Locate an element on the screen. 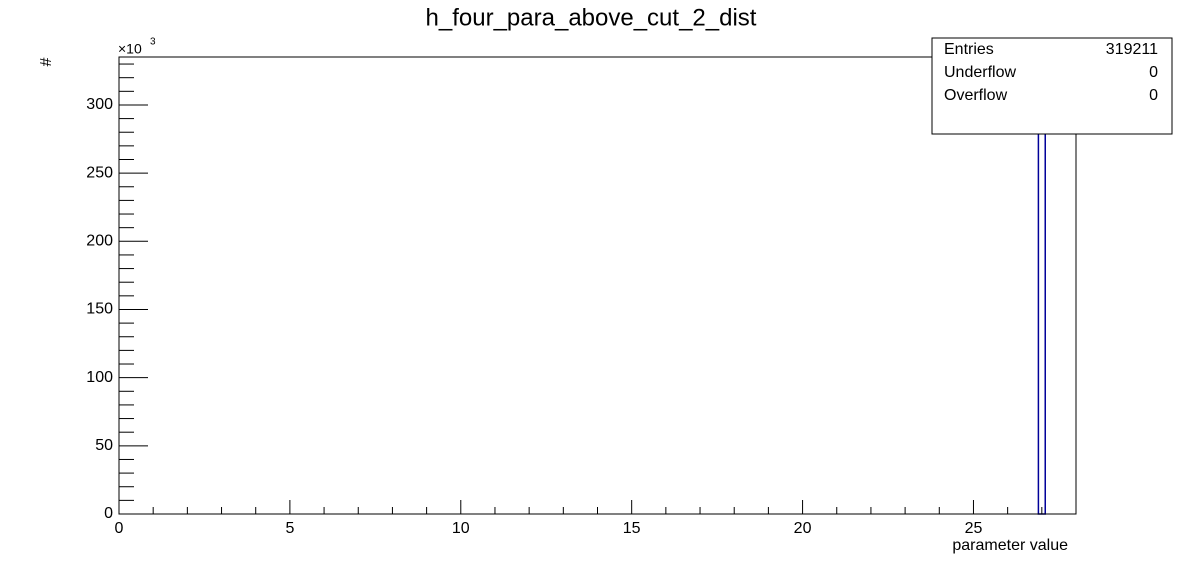 Image resolution: width=1196 pixels, height=572 pixels. x-tick-label: 0 is located at coordinates (119, 528).